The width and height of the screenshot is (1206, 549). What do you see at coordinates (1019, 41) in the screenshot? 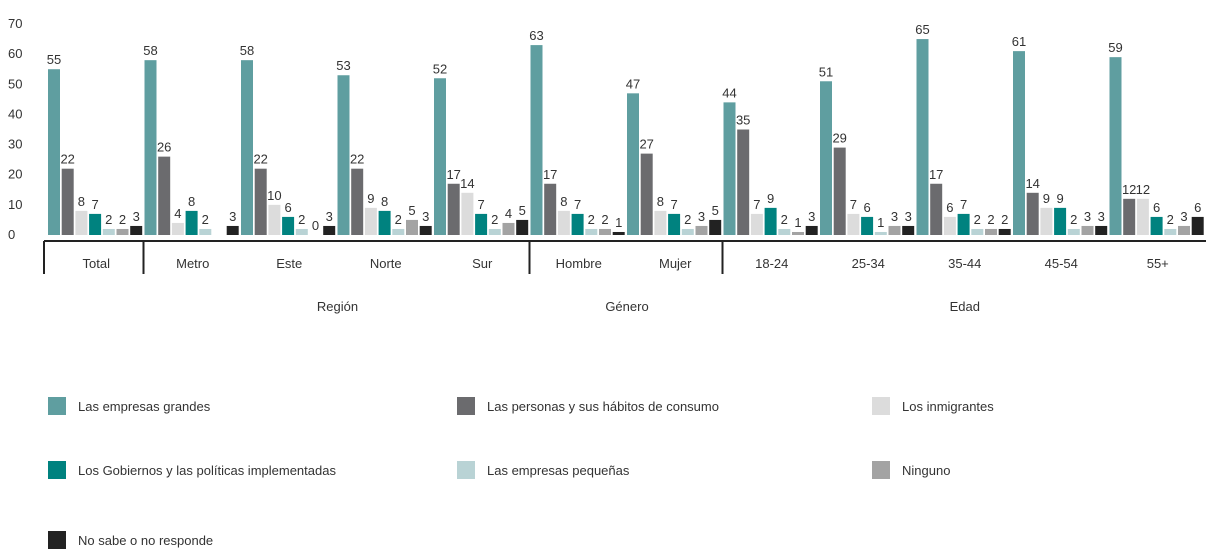
I see `data-label: 61` at bounding box center [1019, 41].